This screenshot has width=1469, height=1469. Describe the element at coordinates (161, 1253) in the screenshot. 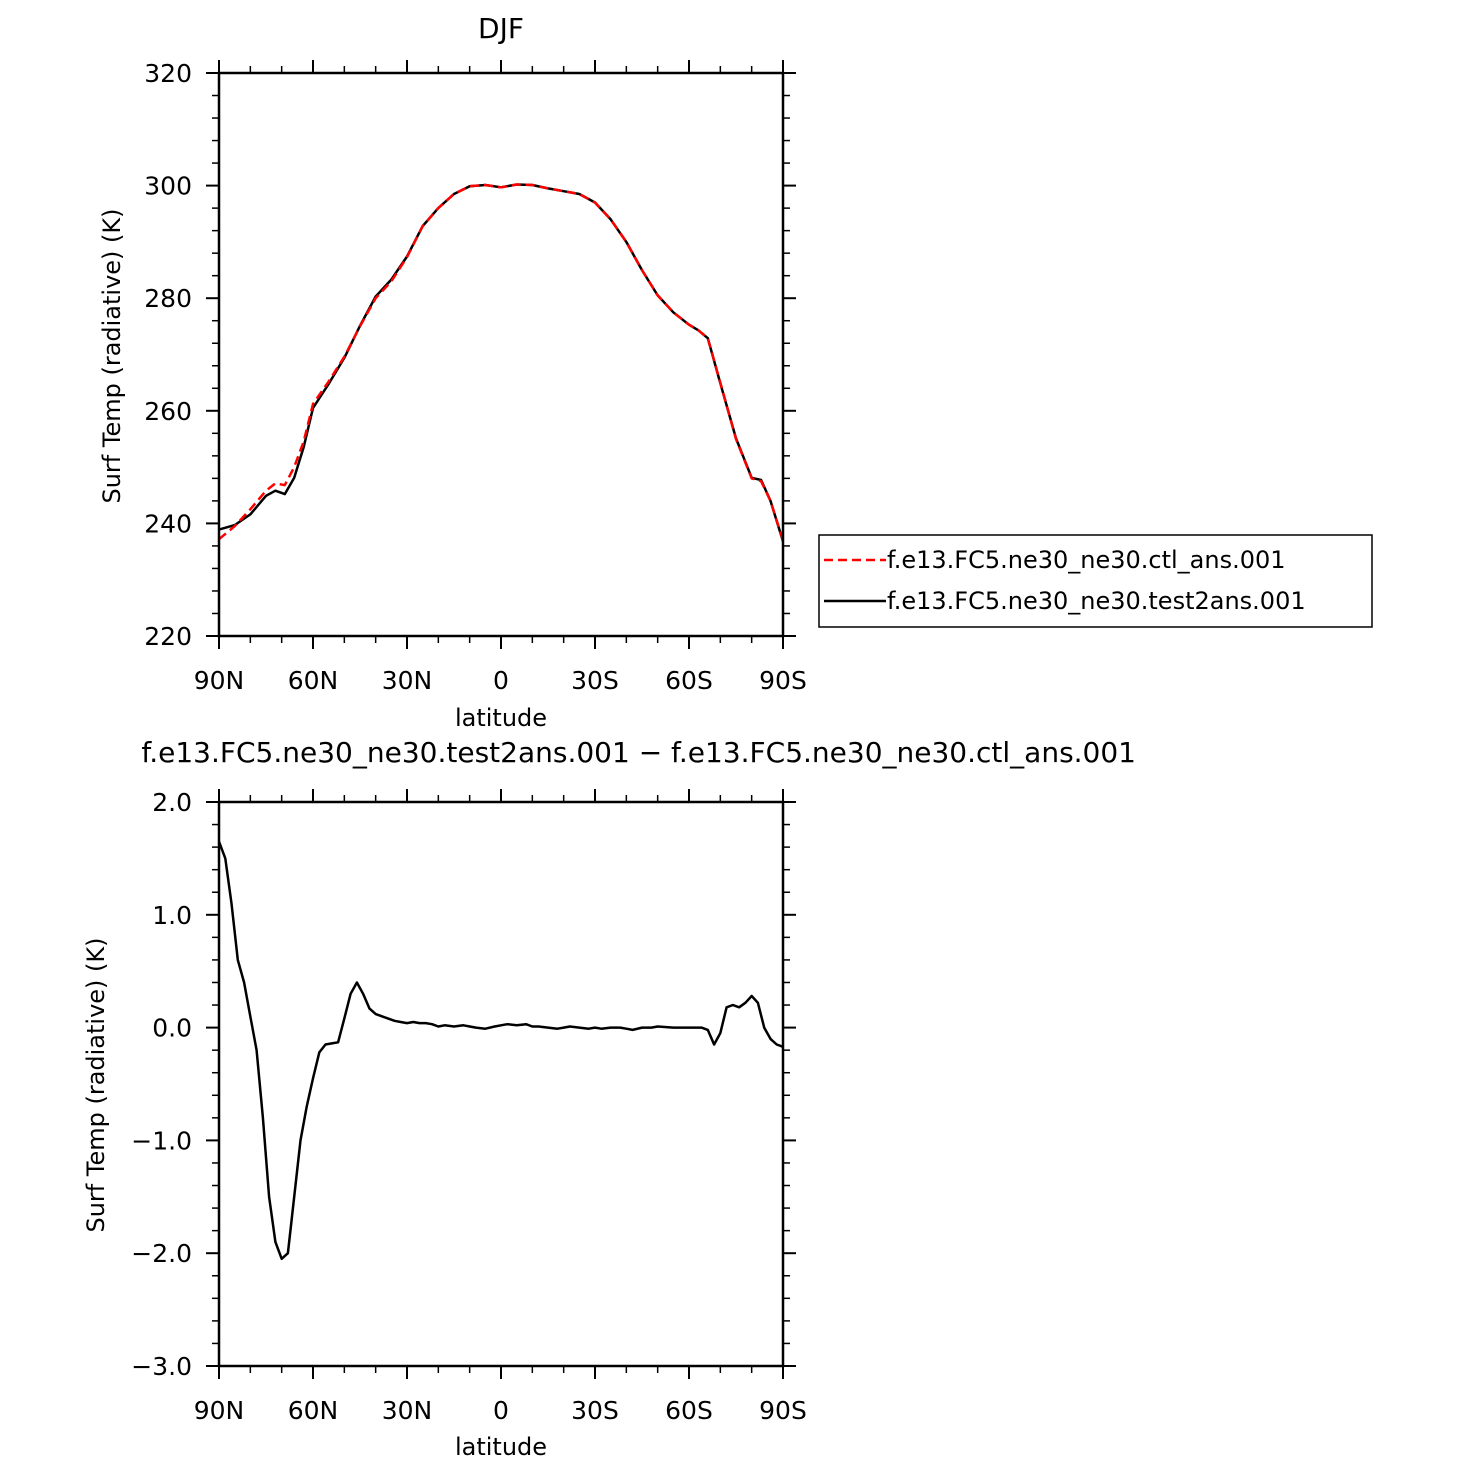

I see `y-tick-label: −2.0` at that location.